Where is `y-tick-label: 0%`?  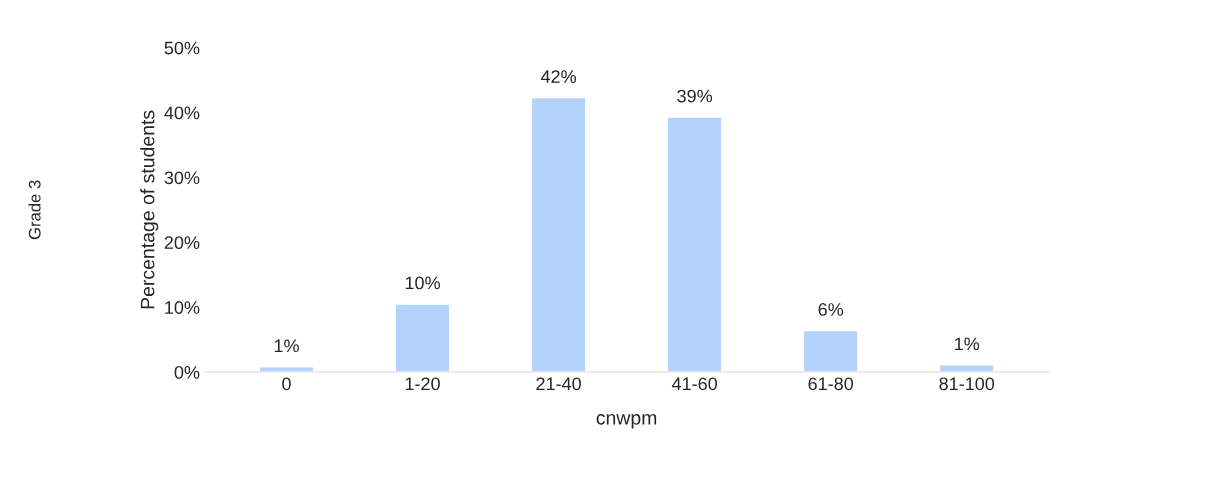 y-tick-label: 0% is located at coordinates (187, 372).